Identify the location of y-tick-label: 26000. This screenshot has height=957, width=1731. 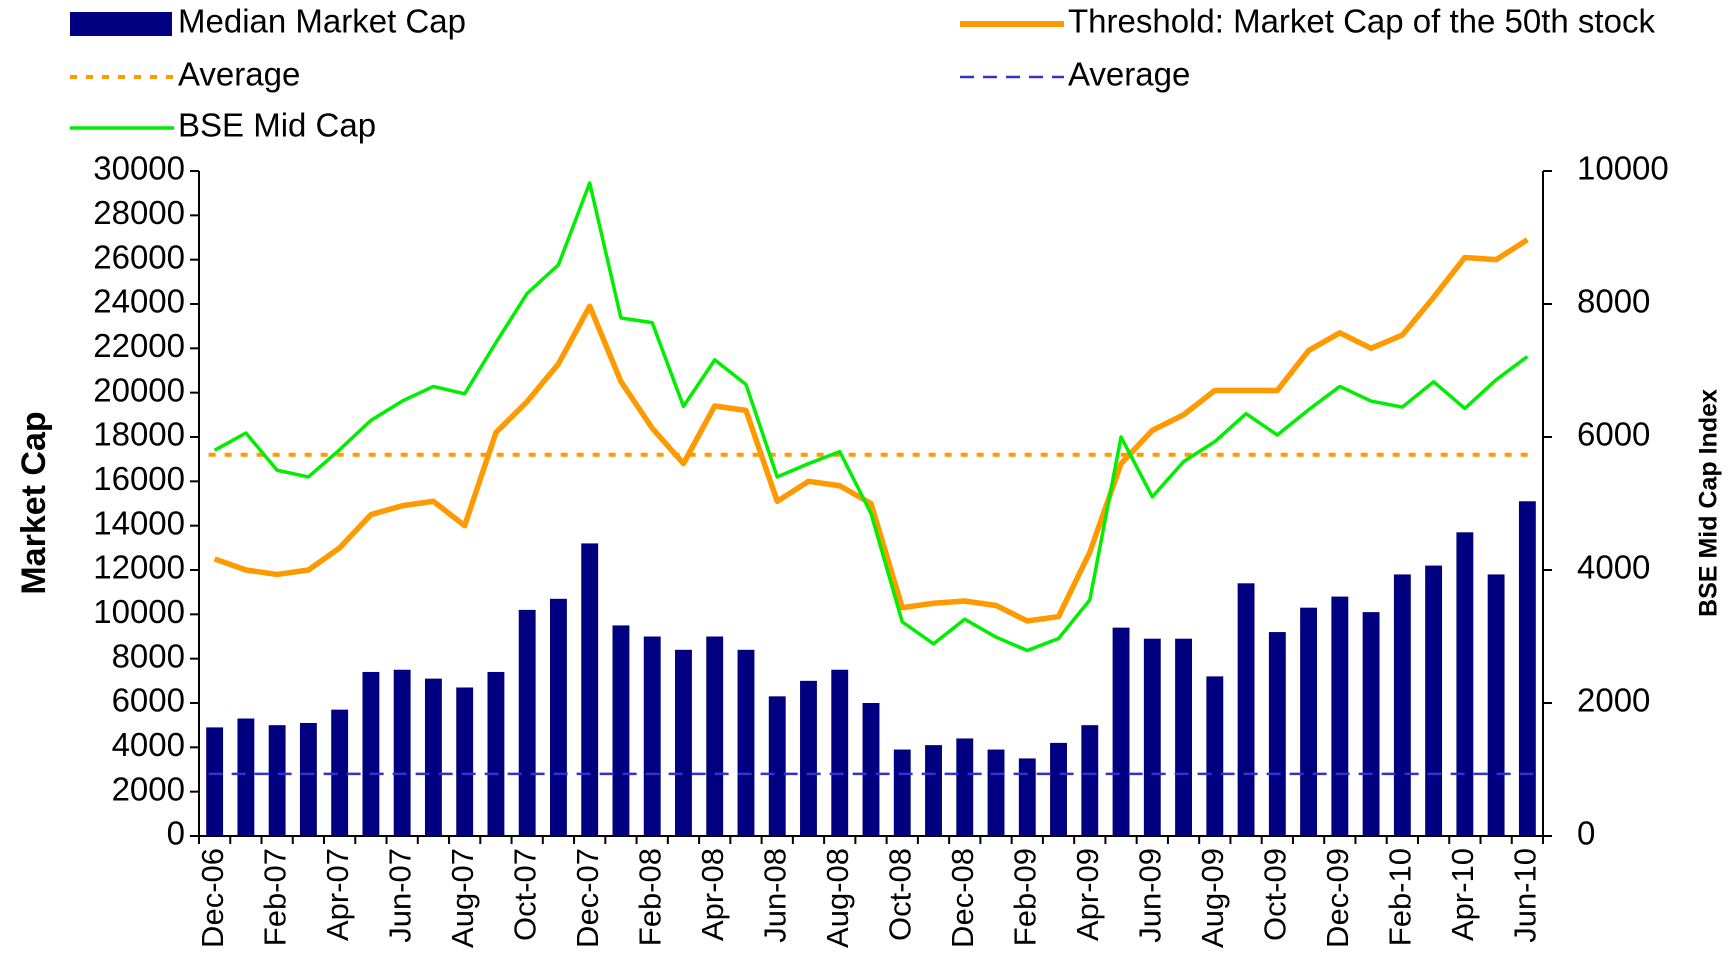
(139, 256).